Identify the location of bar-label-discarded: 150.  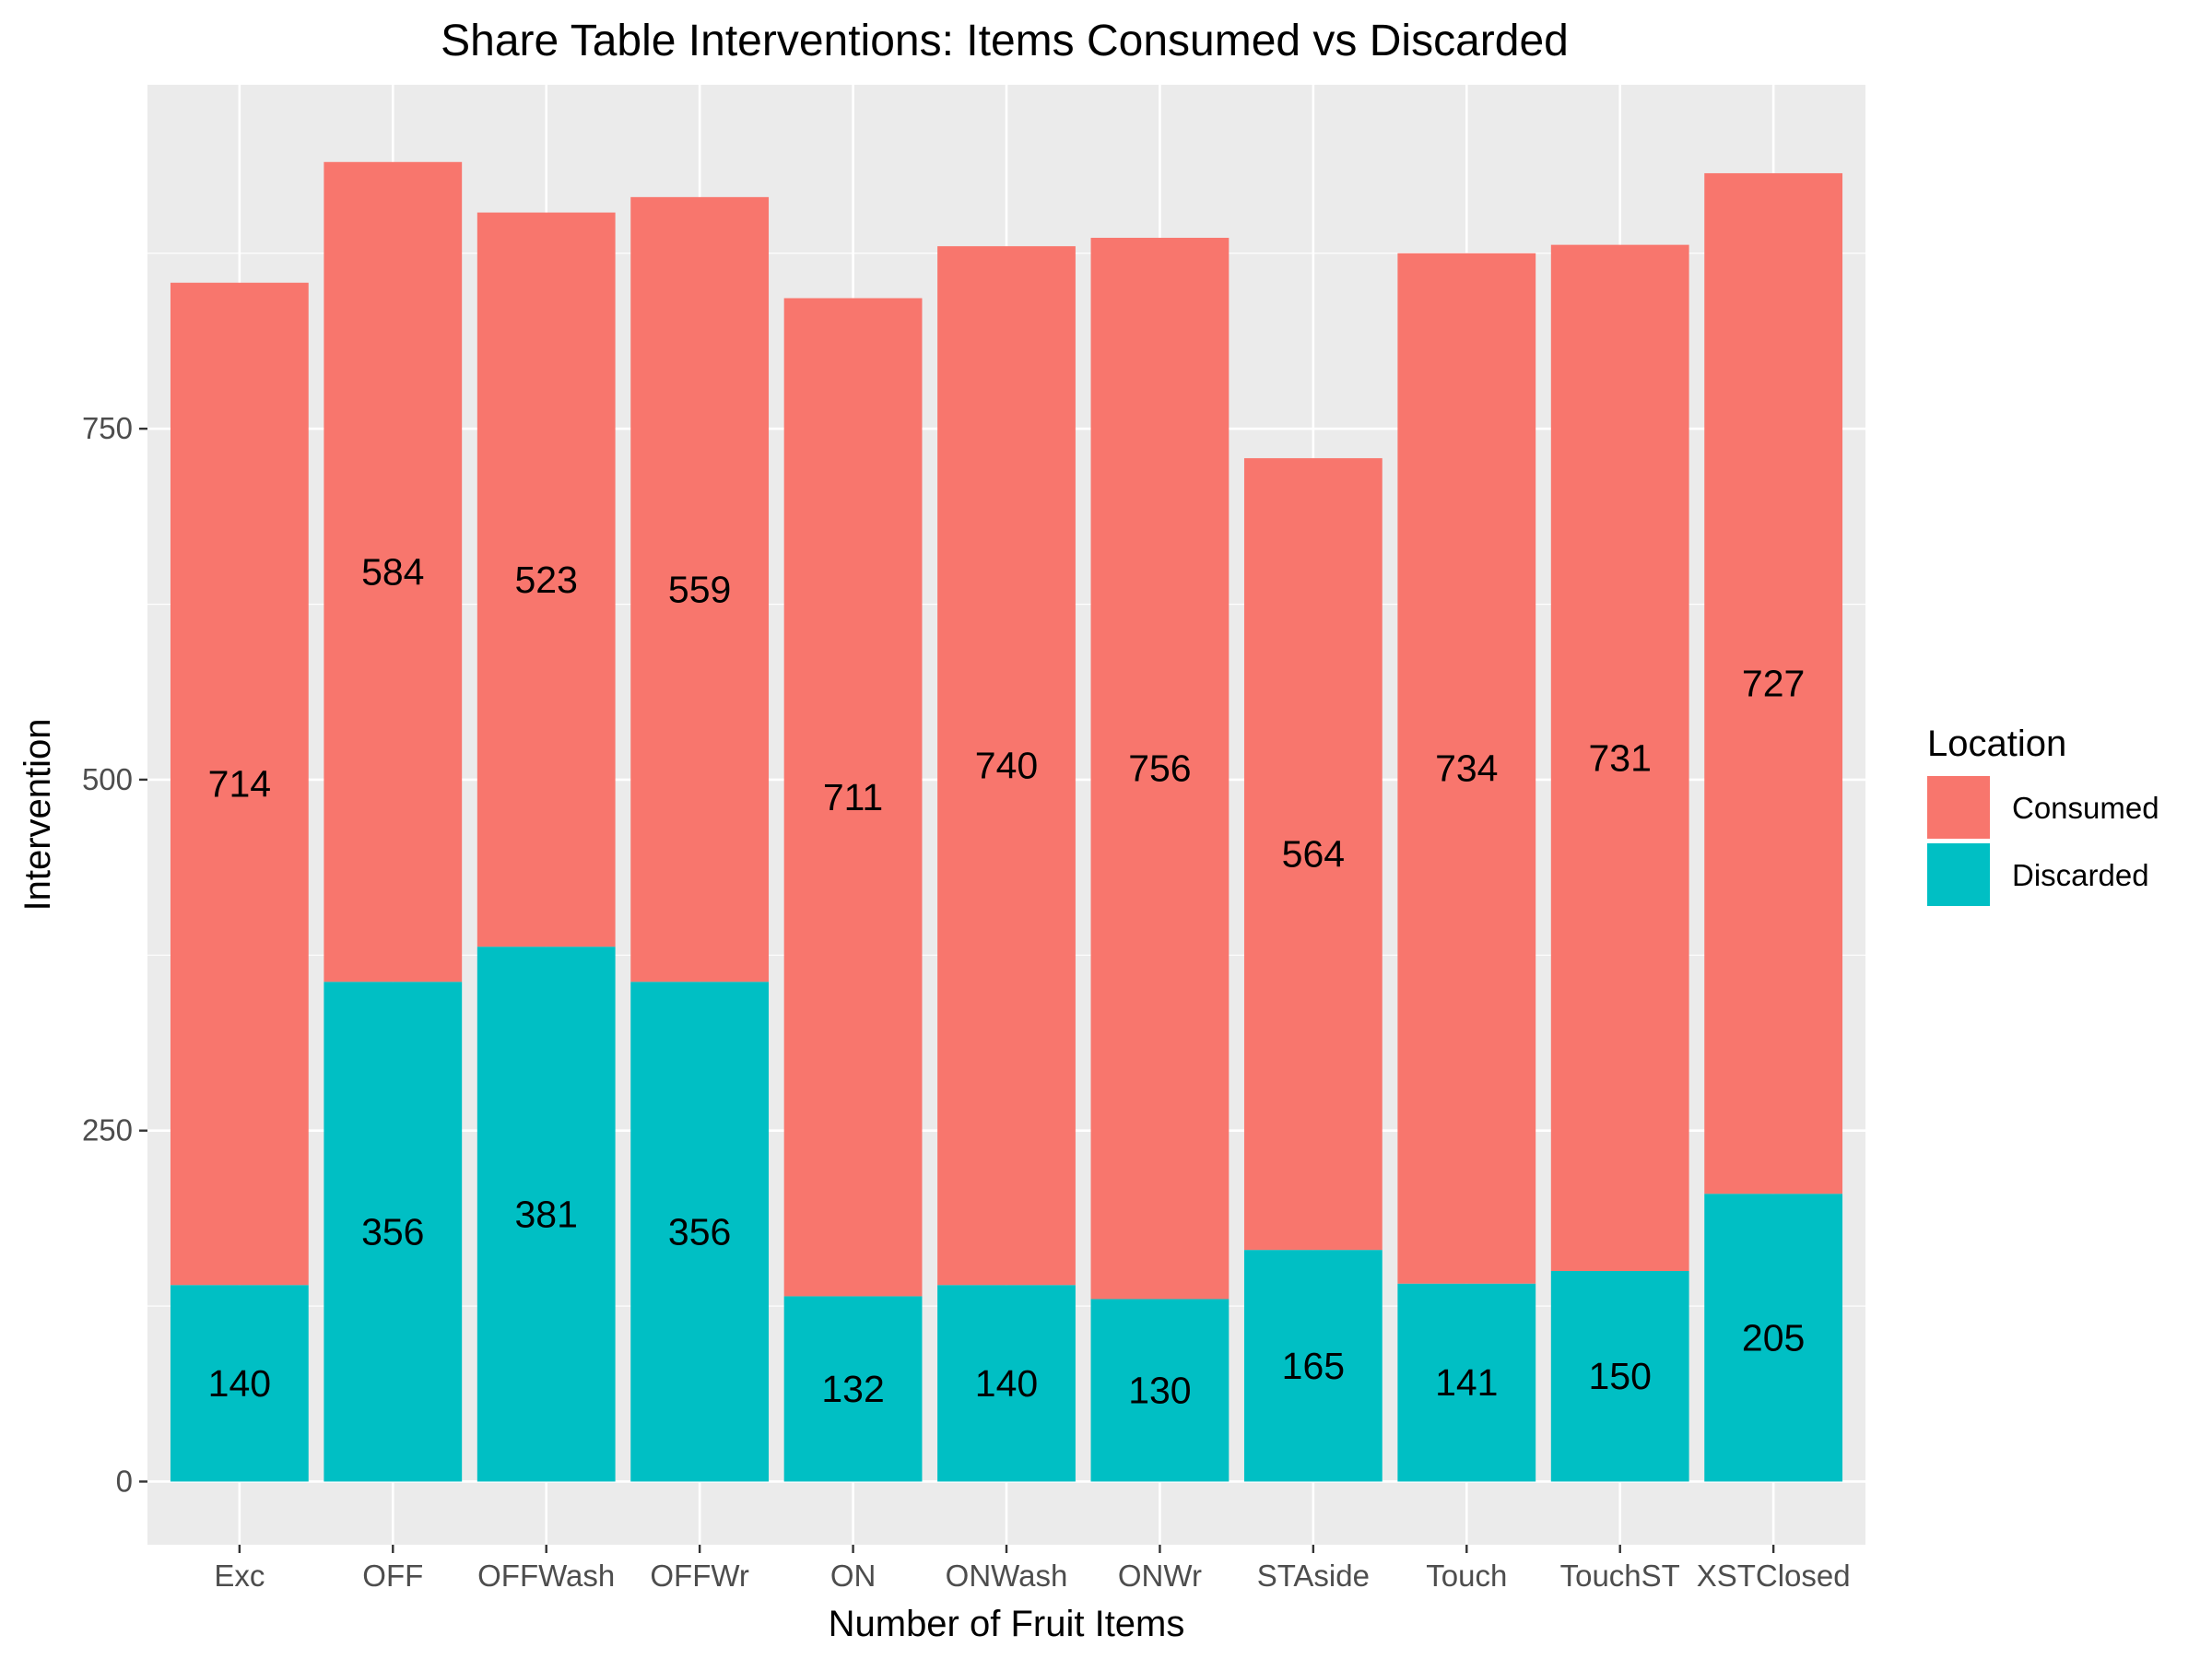
(1620, 1376).